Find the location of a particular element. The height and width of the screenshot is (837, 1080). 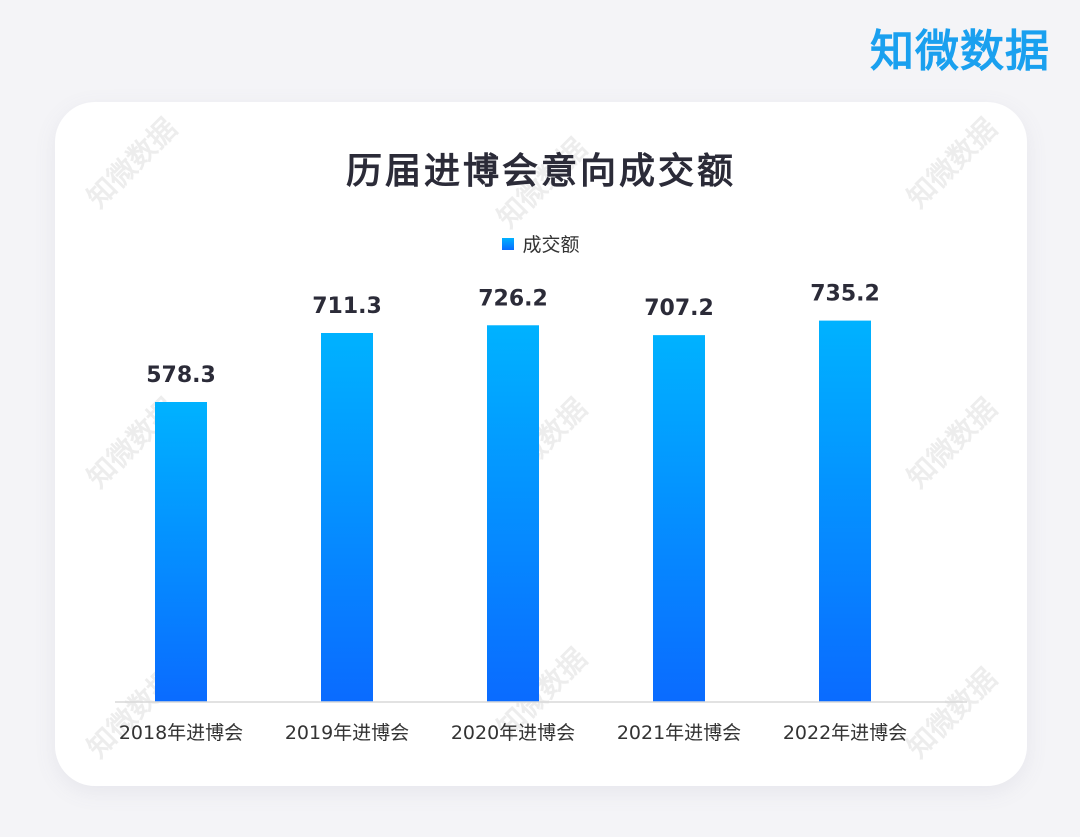

x-tick-label: 2018年进博会 is located at coordinates (181, 733).